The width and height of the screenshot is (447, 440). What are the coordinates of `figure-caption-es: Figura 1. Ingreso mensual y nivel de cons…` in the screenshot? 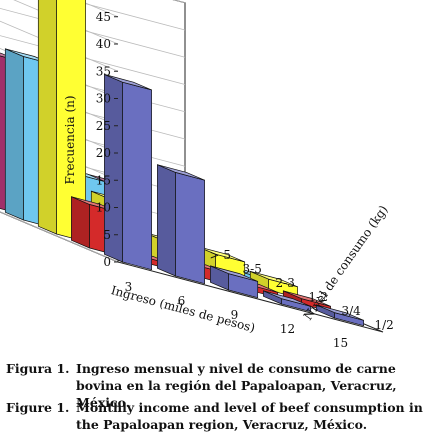 It's located at (225, 385).